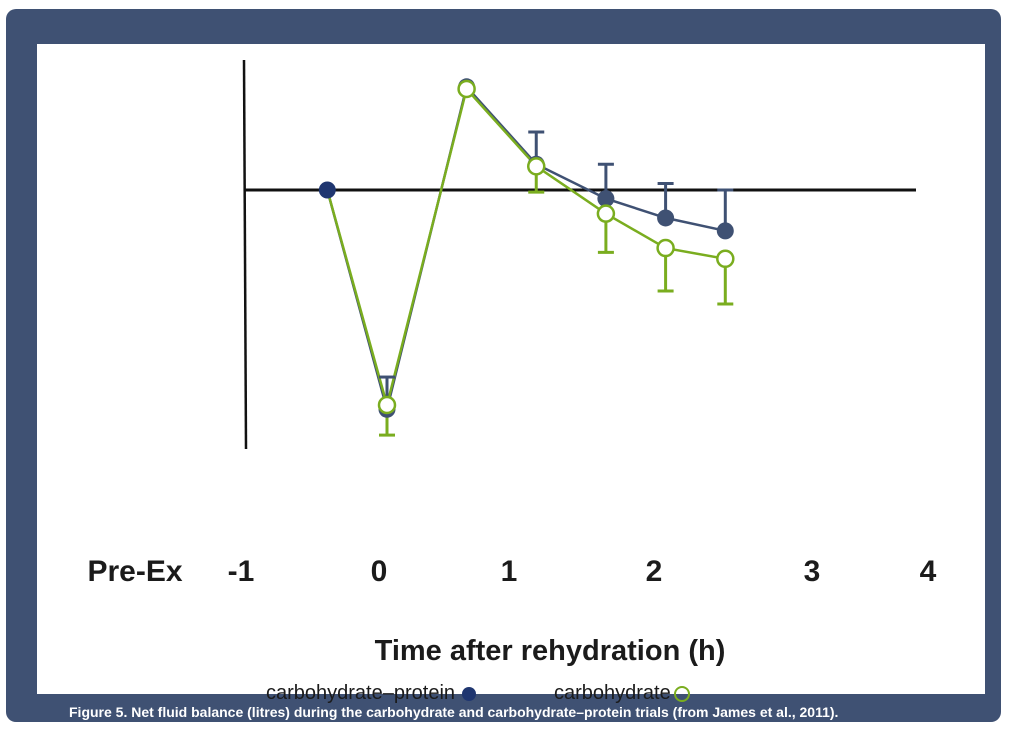  I want to click on x-tick-label-3: 3, so click(812, 571).